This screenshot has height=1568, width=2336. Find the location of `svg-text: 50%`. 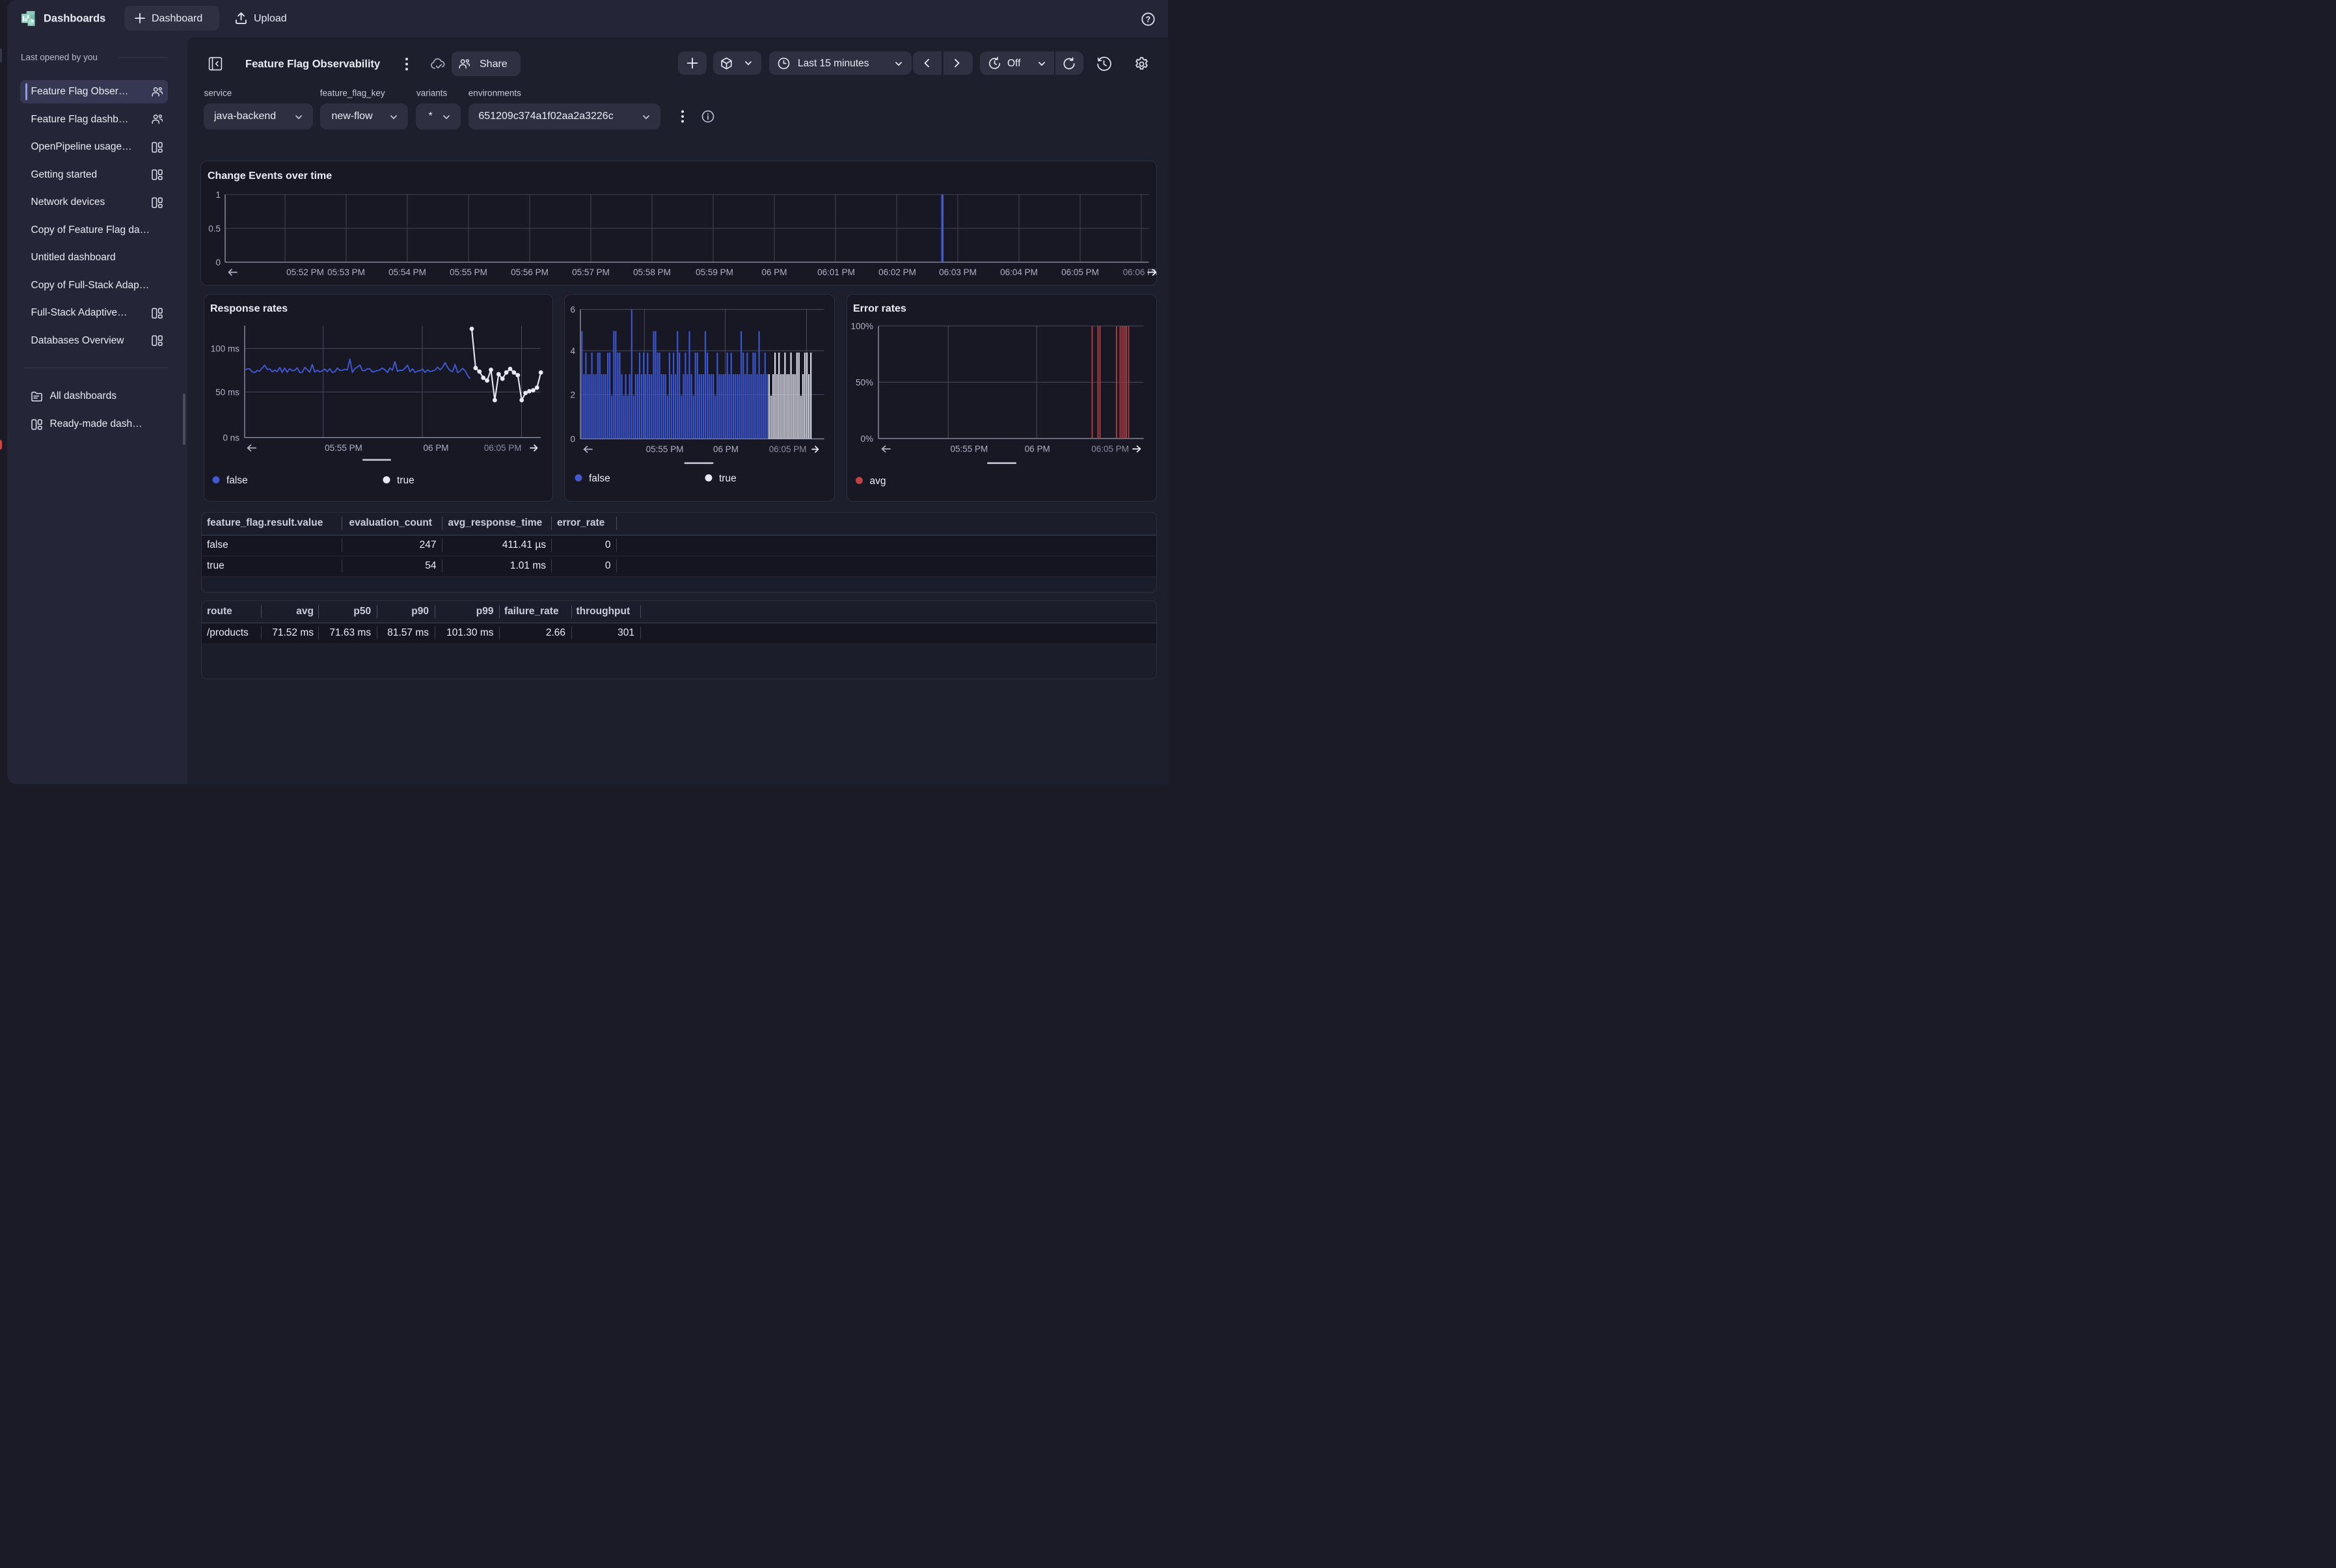

svg-text: 50% is located at coordinates (864, 382).